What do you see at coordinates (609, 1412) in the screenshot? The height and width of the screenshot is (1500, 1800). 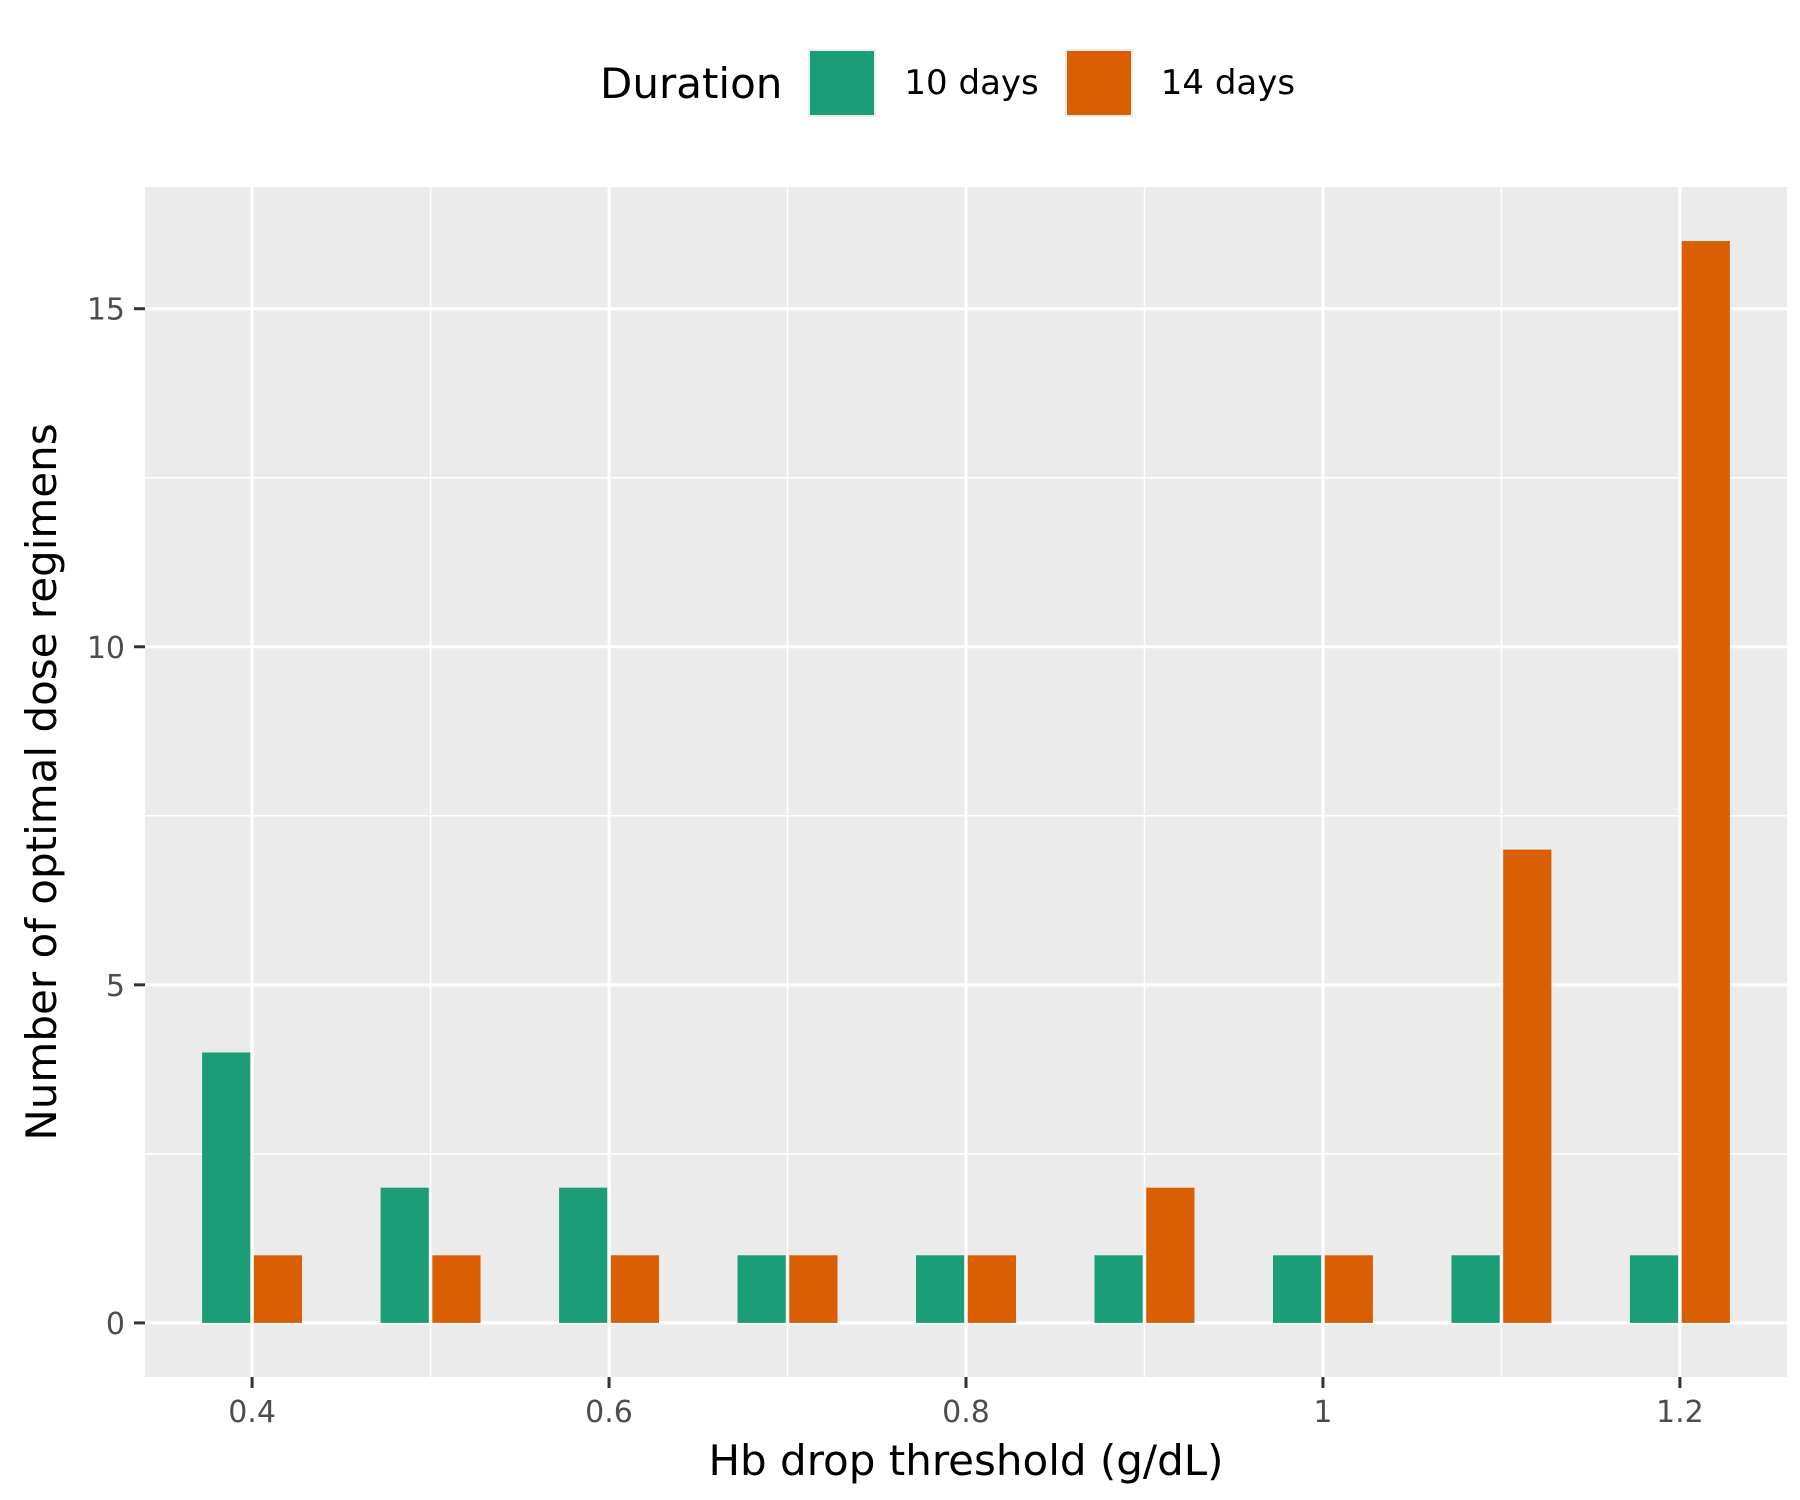 I see `x-tick-label: 0.6` at bounding box center [609, 1412].